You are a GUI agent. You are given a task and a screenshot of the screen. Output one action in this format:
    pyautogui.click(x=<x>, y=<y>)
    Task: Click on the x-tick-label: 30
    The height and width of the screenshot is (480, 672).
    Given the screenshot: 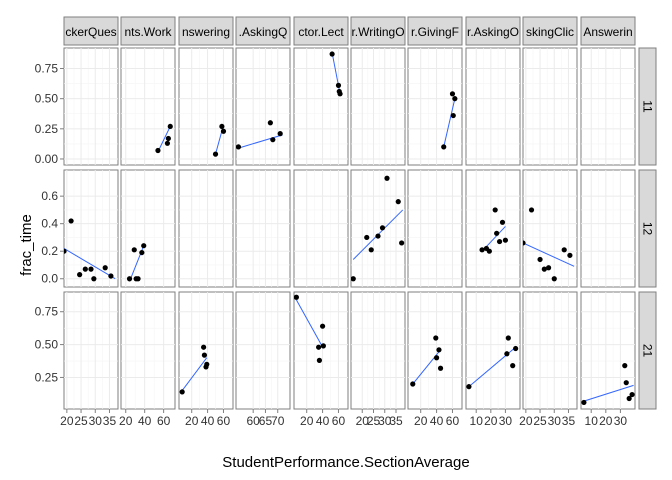 What is the action you would take?
    pyautogui.click(x=555, y=421)
    